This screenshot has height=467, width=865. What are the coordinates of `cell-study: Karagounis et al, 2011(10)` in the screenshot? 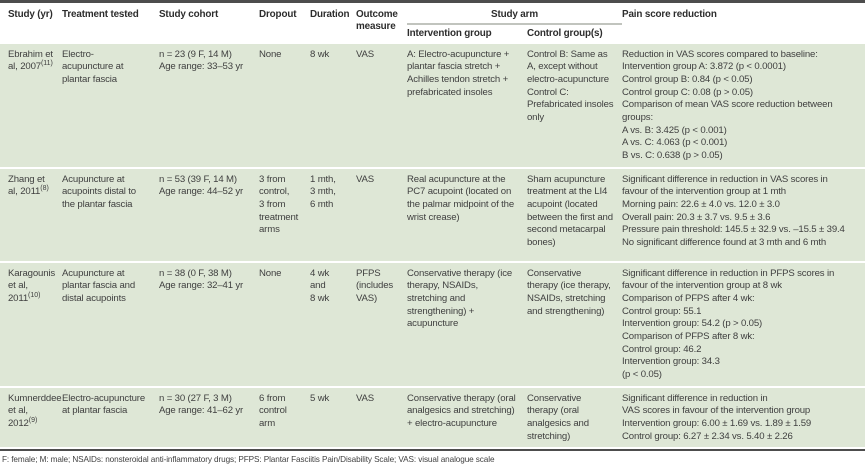 It's located at (31, 324).